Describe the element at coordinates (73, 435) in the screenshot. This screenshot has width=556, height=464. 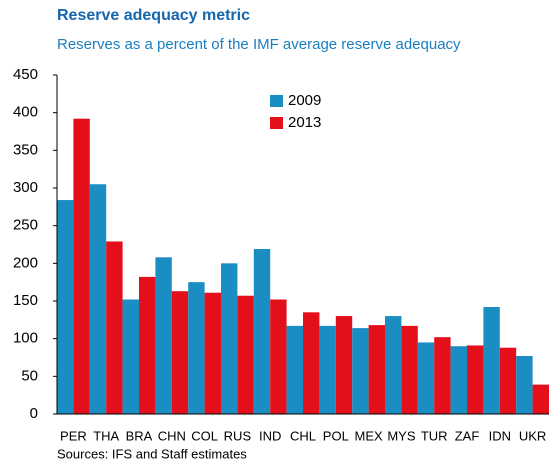
I see `x-tick-label: PER` at that location.